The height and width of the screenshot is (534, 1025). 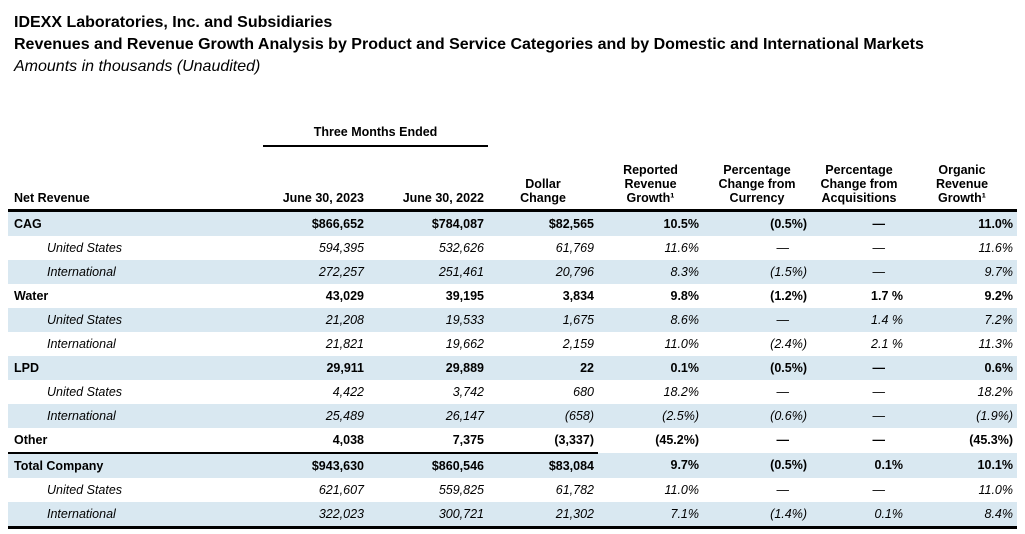 I want to click on cell: 1.4 %, so click(x=859, y=319).